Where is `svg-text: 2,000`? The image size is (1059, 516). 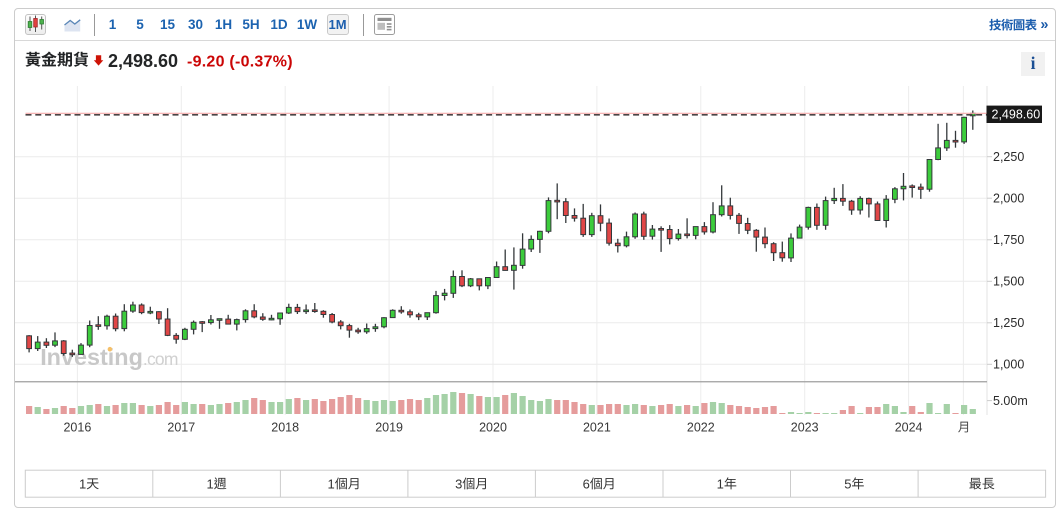
svg-text: 2,000 is located at coordinates (1008, 199).